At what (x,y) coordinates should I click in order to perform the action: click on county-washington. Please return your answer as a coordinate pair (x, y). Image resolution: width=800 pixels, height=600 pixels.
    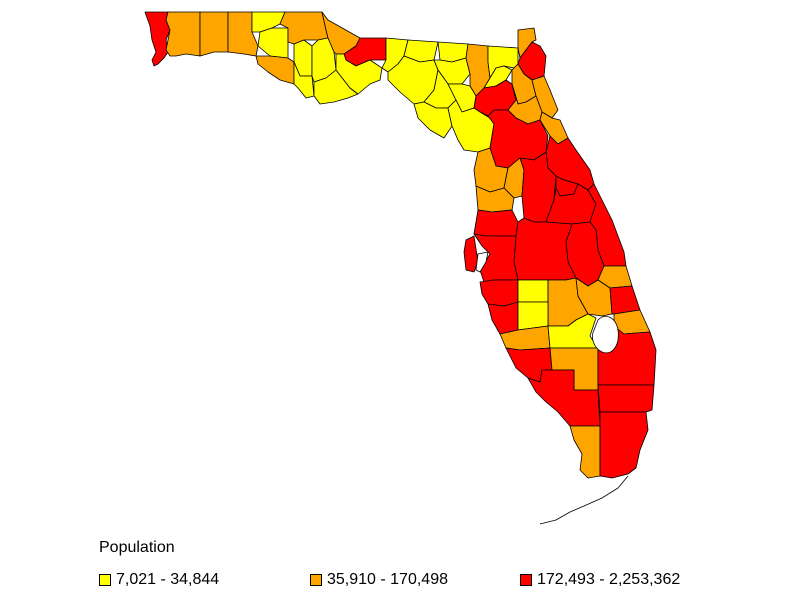
    Looking at the image, I should click on (273, 43).